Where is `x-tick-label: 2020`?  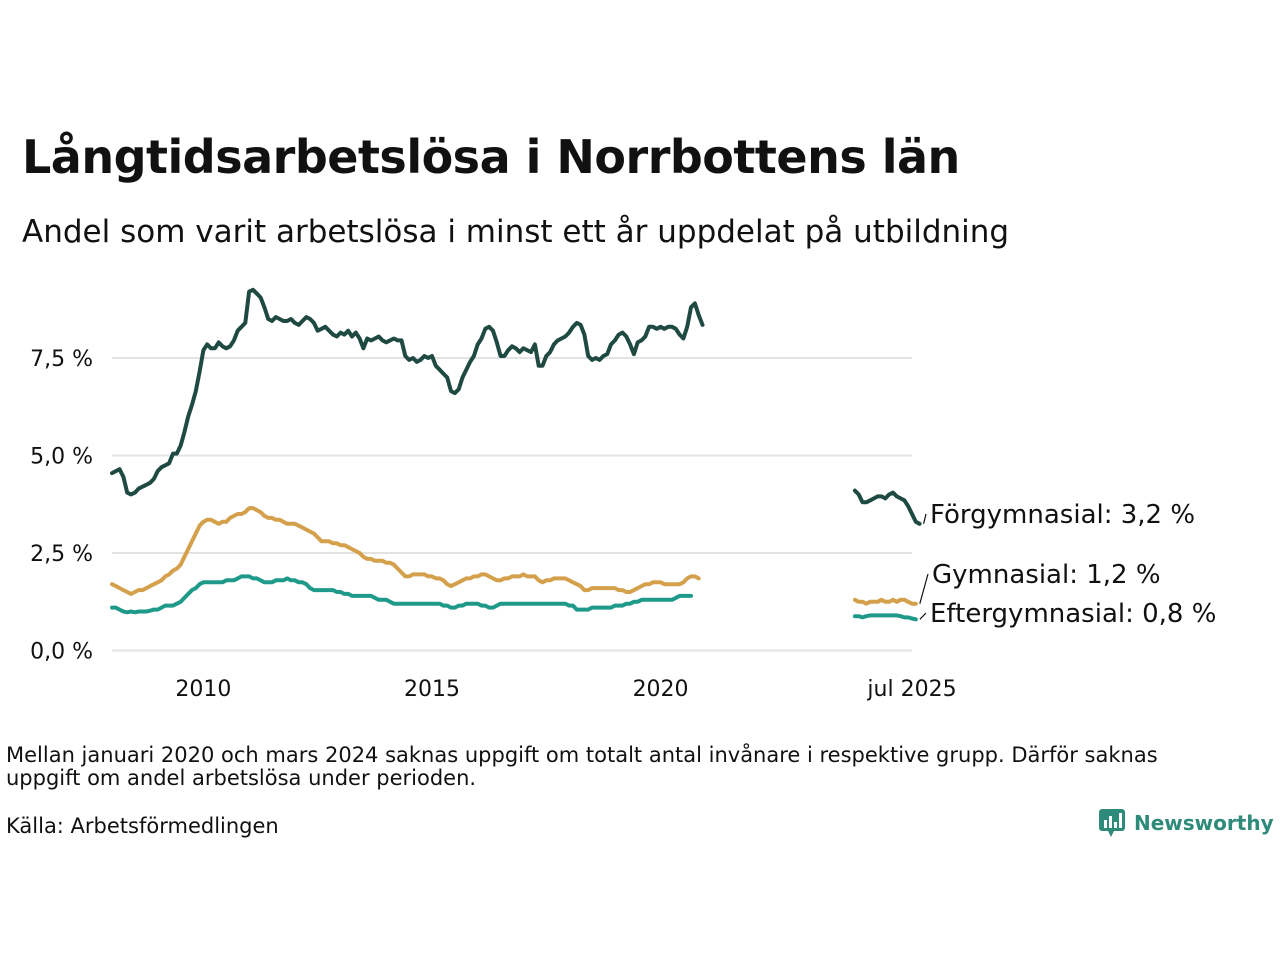 x-tick-label: 2020 is located at coordinates (661, 689).